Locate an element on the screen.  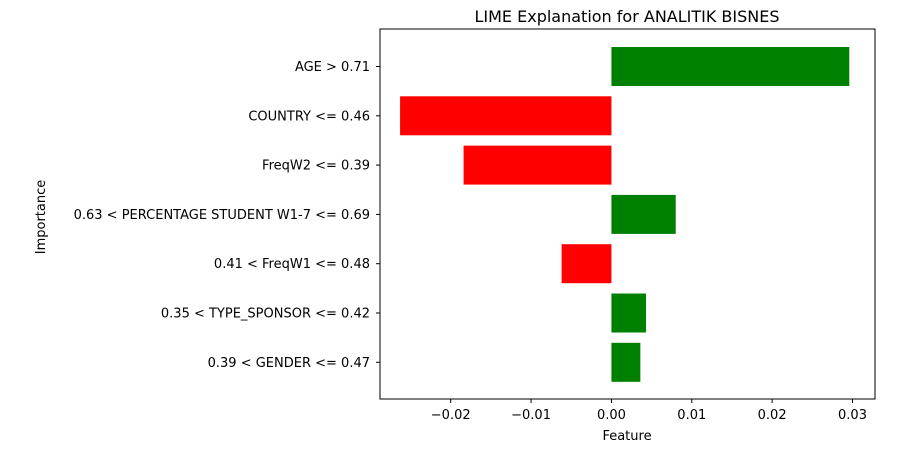
y-tick-label-6: 0.39 < GENDER <= 0.47 is located at coordinates (289, 363).